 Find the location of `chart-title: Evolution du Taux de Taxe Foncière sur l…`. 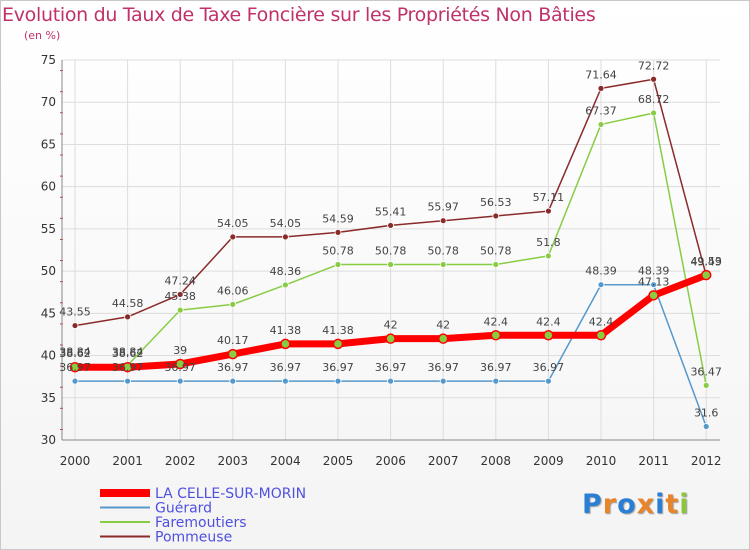

chart-title: Evolution du Taux de Taxe Foncière sur l… is located at coordinates (299, 15).